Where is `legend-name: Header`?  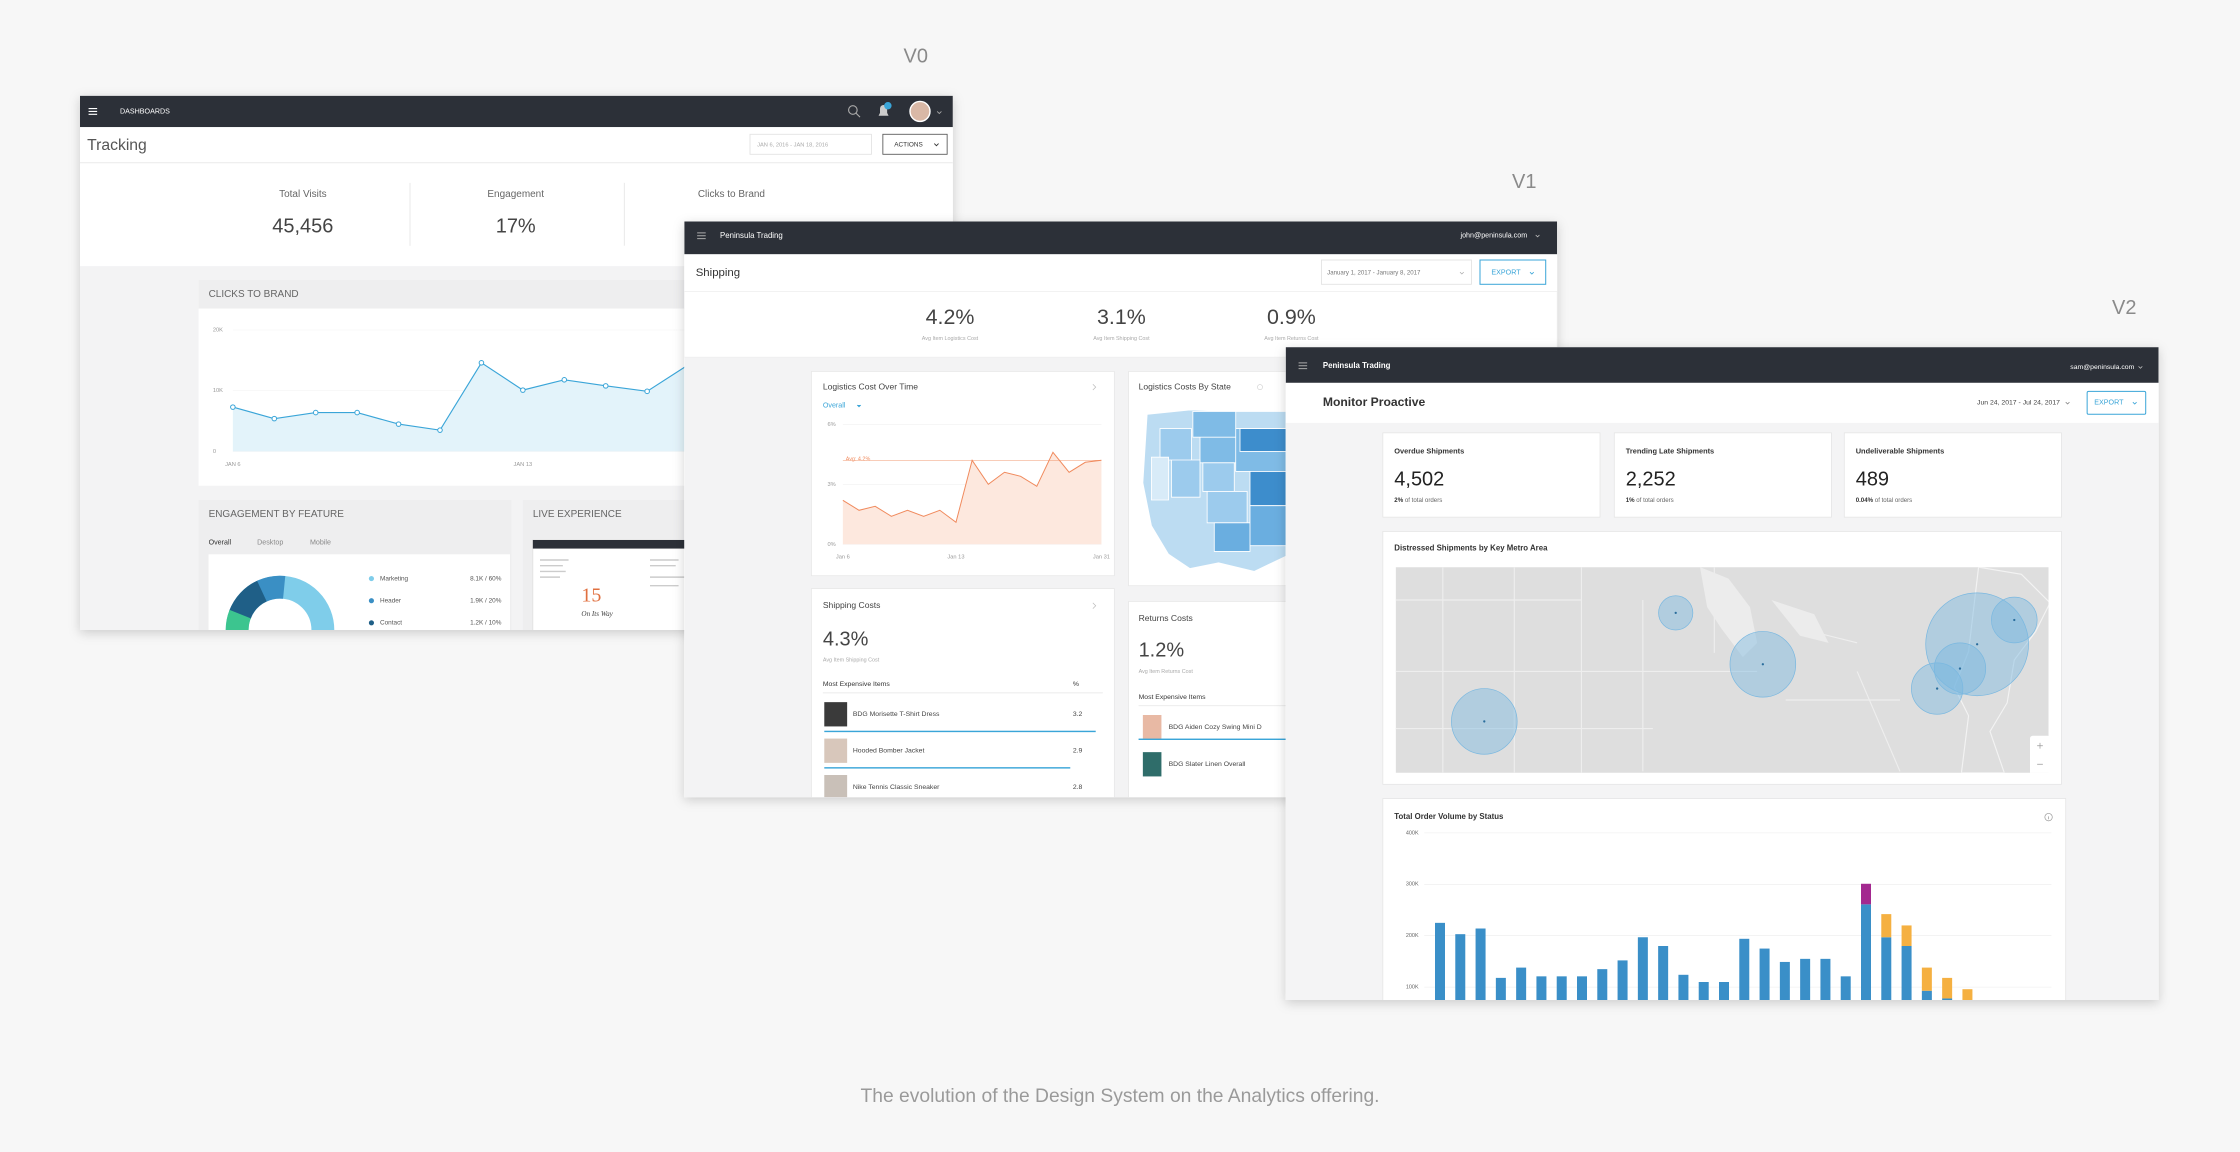 legend-name: Header is located at coordinates (391, 600).